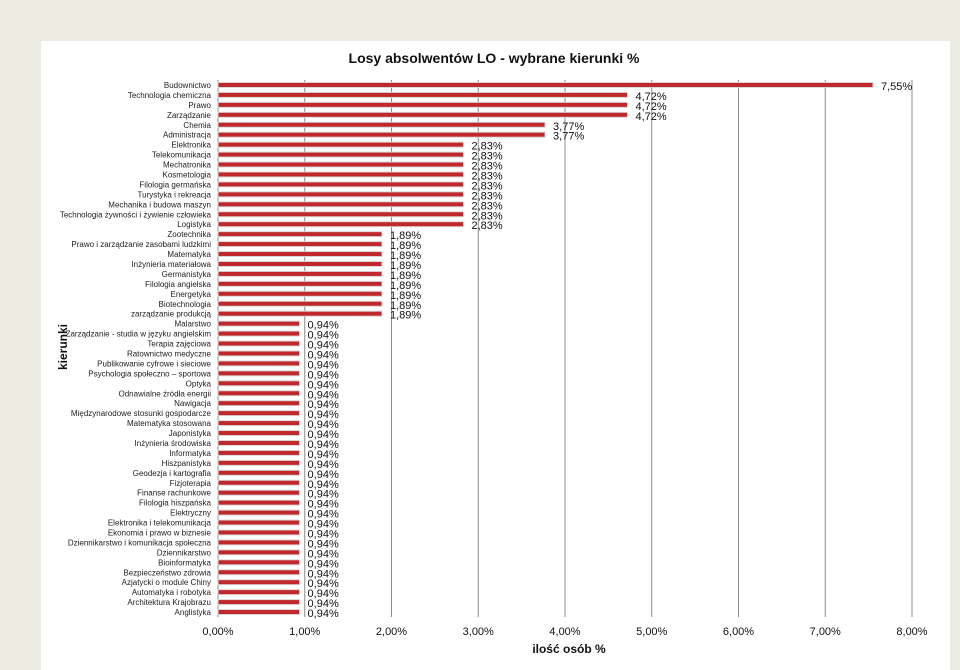 The width and height of the screenshot is (960, 670). I want to click on category-label: Dziennikarstwo i komunikacja społeczna, so click(140, 542).